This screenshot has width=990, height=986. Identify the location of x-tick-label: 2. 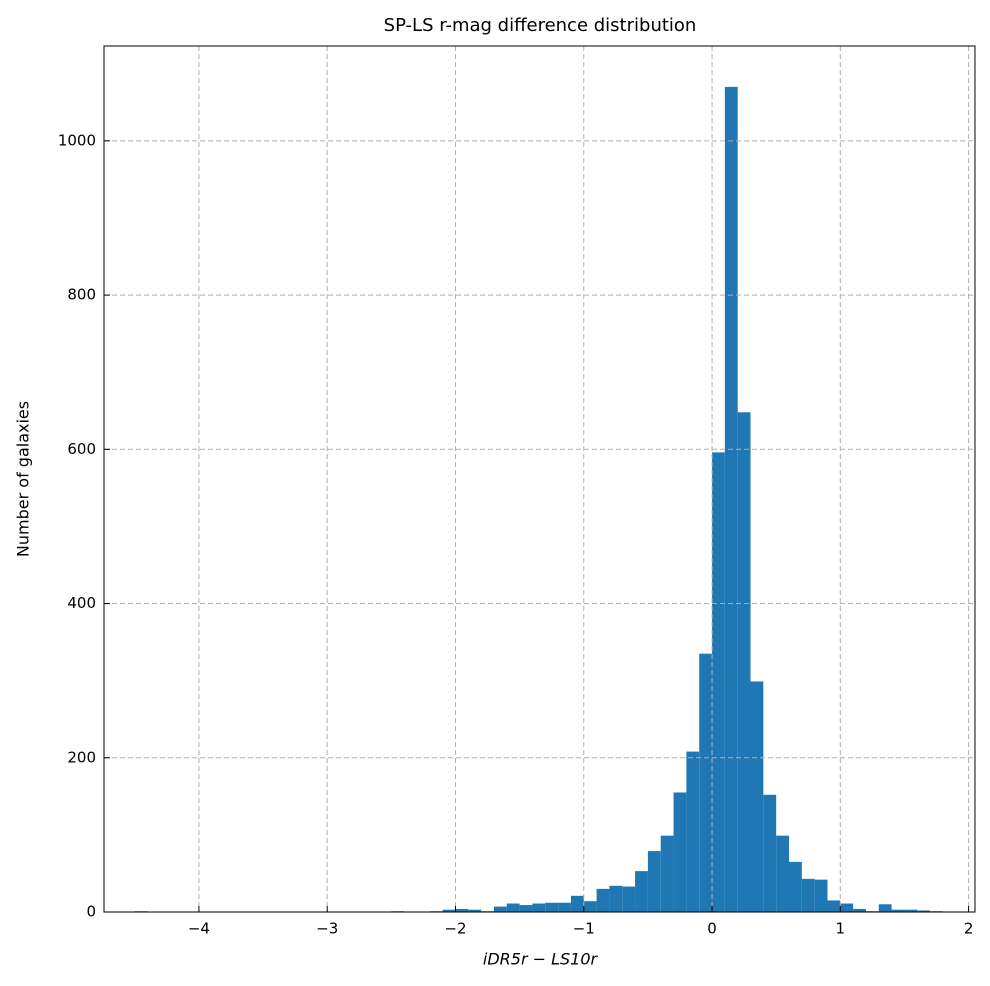
(969, 929).